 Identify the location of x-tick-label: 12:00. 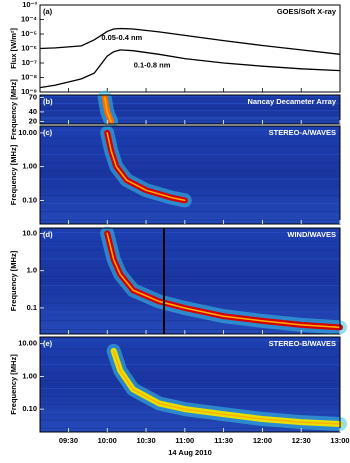
(262, 440).